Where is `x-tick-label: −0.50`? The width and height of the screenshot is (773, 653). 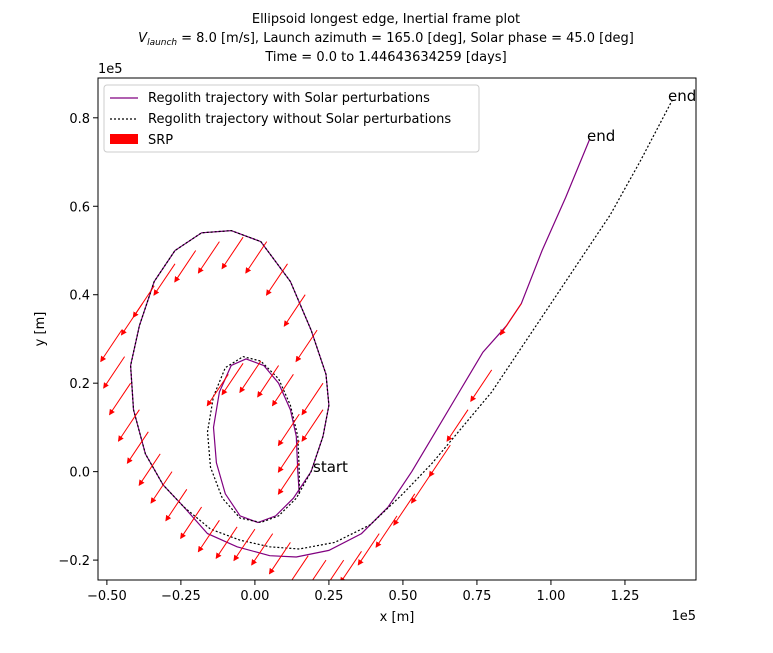
x-tick-label: −0.50 is located at coordinates (107, 596).